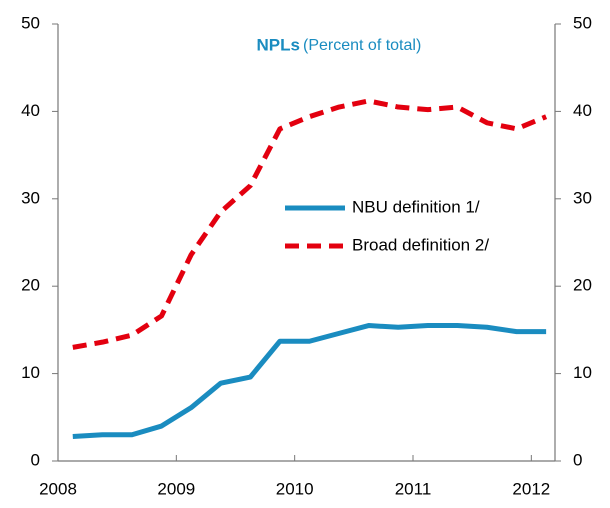 The image size is (610, 508). I want to click on y-tick-label: 30, so click(30, 197).